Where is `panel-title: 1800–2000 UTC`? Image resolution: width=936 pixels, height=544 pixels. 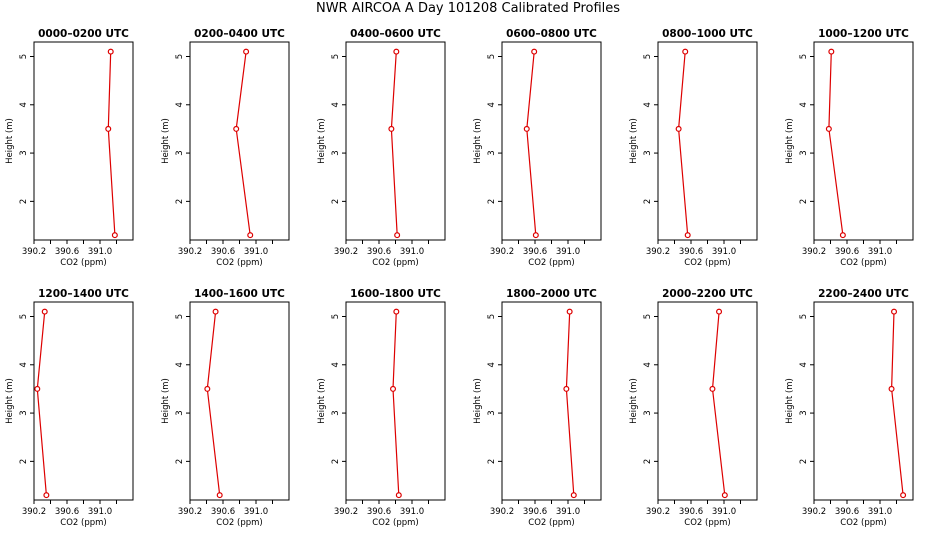 panel-title: 1800–2000 UTC is located at coordinates (551, 294).